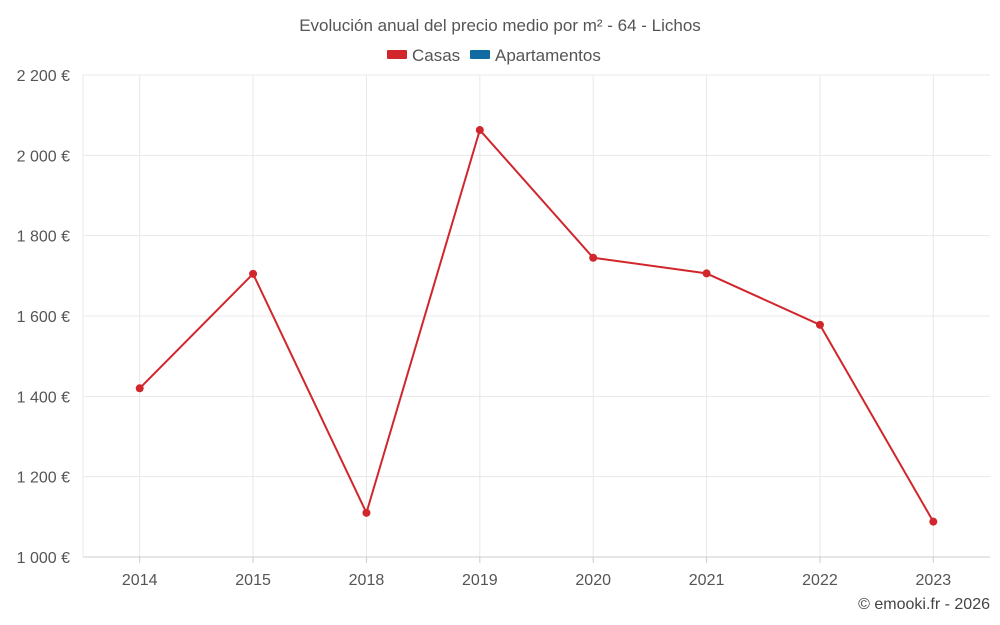  I want to click on y-tick-label: 1 400 €, so click(43, 397).